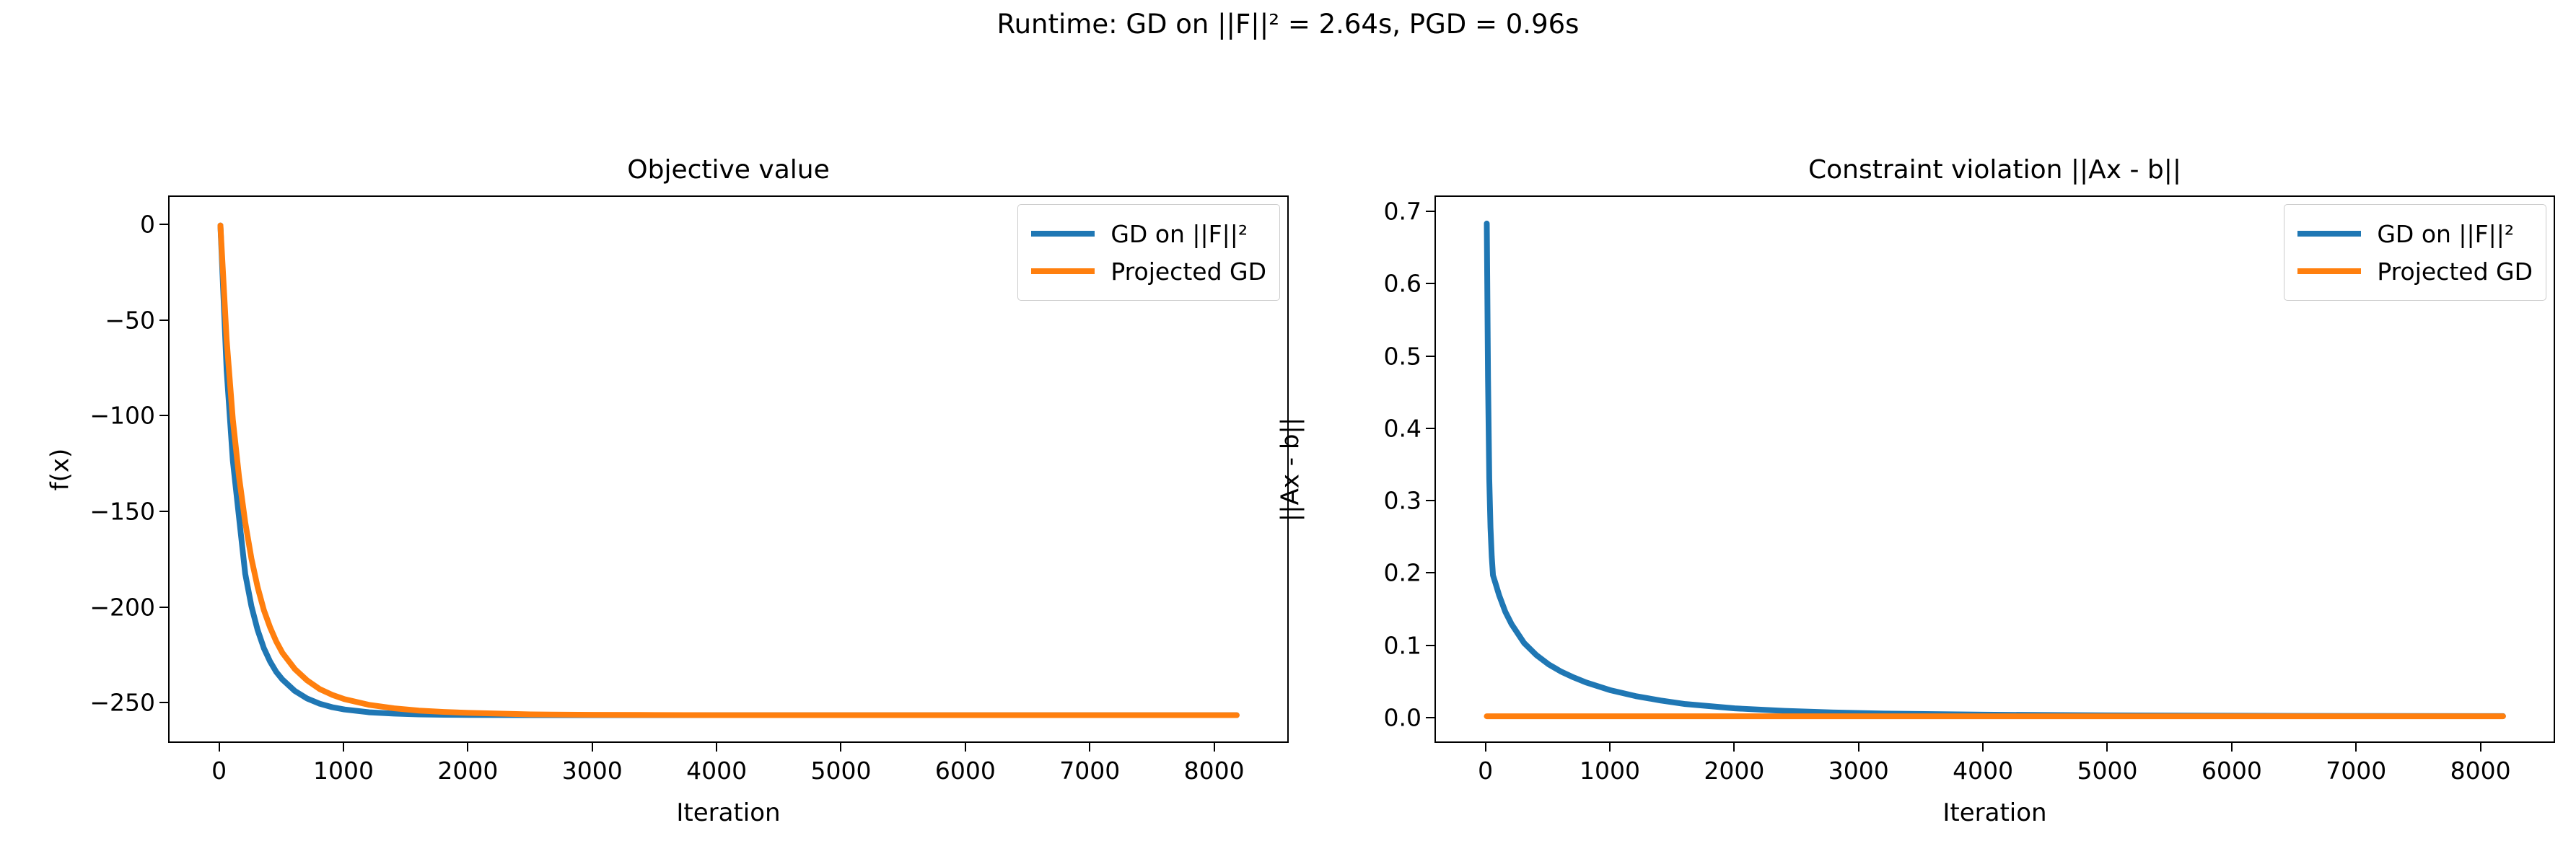 The image size is (2576, 859). Describe the element at coordinates (1402, 717) in the screenshot. I see `ytick-label: 0.0` at that location.